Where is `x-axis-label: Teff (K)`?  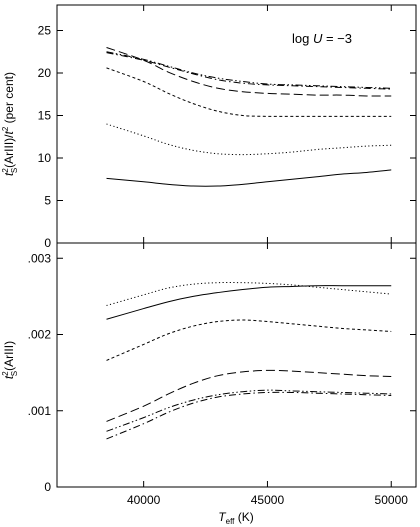 x-axis-label: Teff (K) is located at coordinates (235, 518).